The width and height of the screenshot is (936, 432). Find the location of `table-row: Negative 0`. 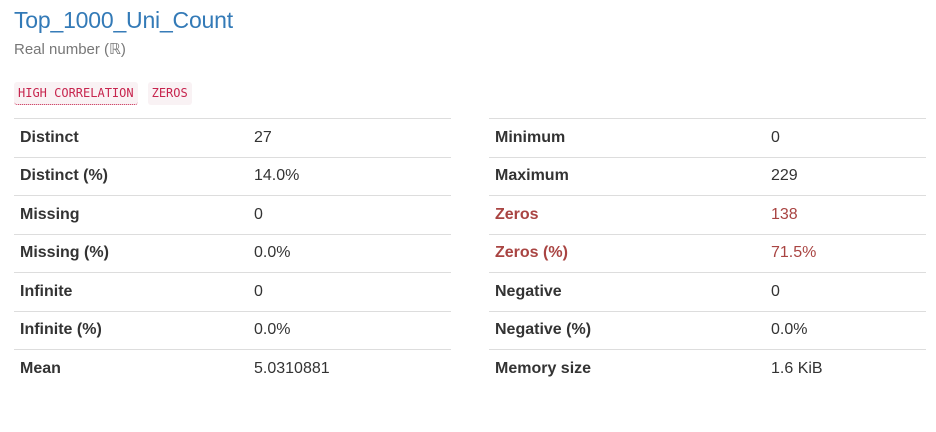

table-row: Negative 0 is located at coordinates (707, 291).